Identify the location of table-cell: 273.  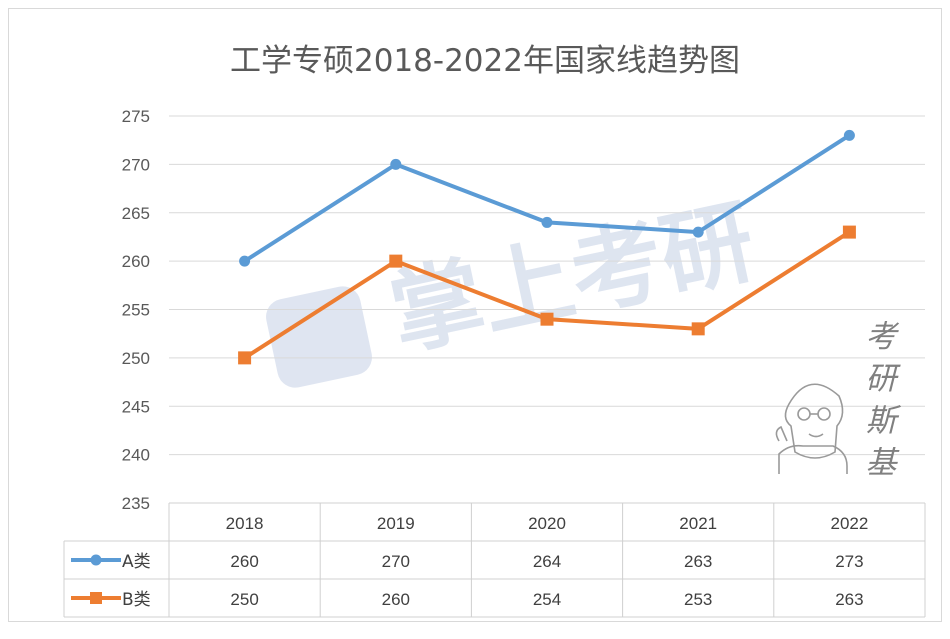
(849, 561).